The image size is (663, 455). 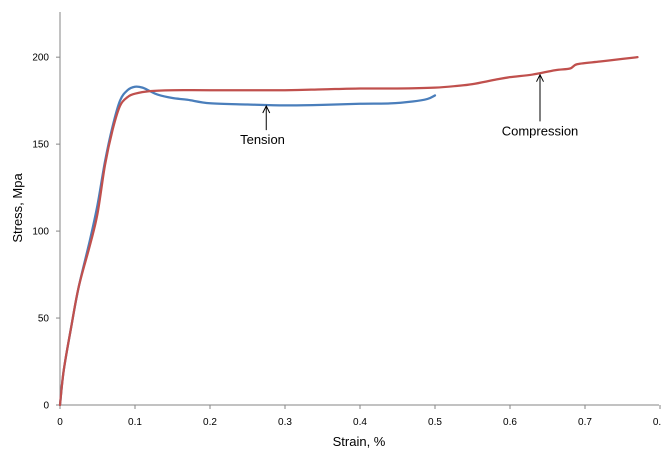 What do you see at coordinates (285, 422) in the screenshot?
I see `x-tick-label: 0.3` at bounding box center [285, 422].